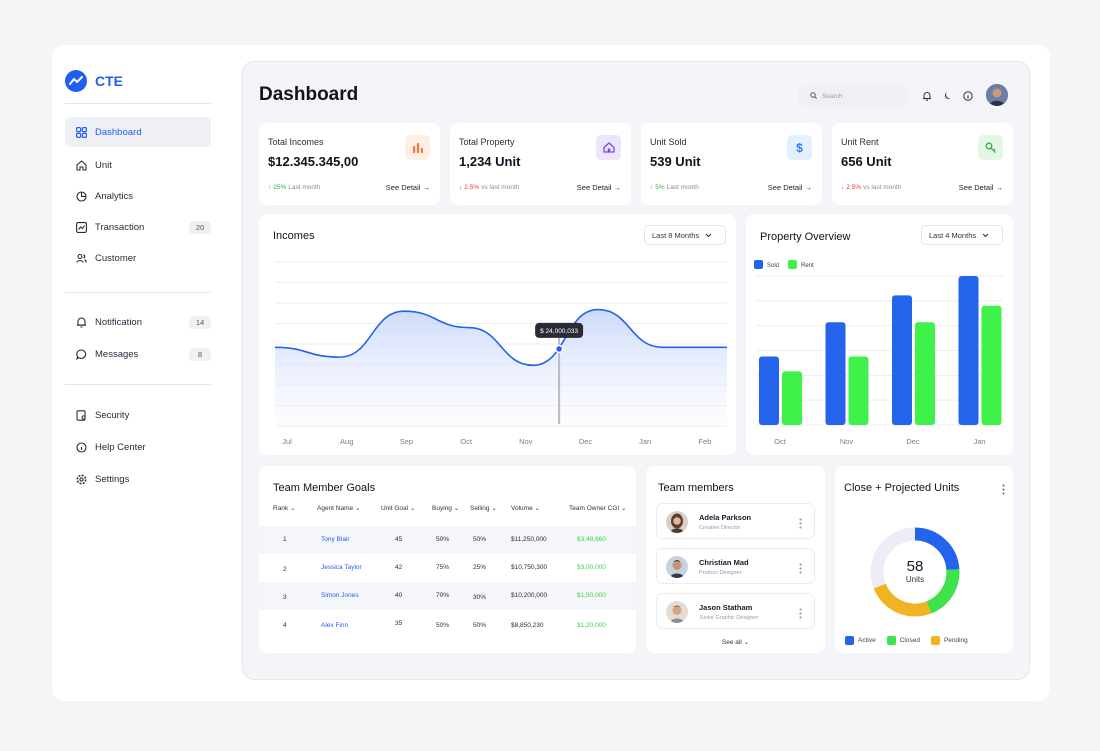  What do you see at coordinates (949, 640) in the screenshot?
I see `legend-item-pending: Pending` at bounding box center [949, 640].